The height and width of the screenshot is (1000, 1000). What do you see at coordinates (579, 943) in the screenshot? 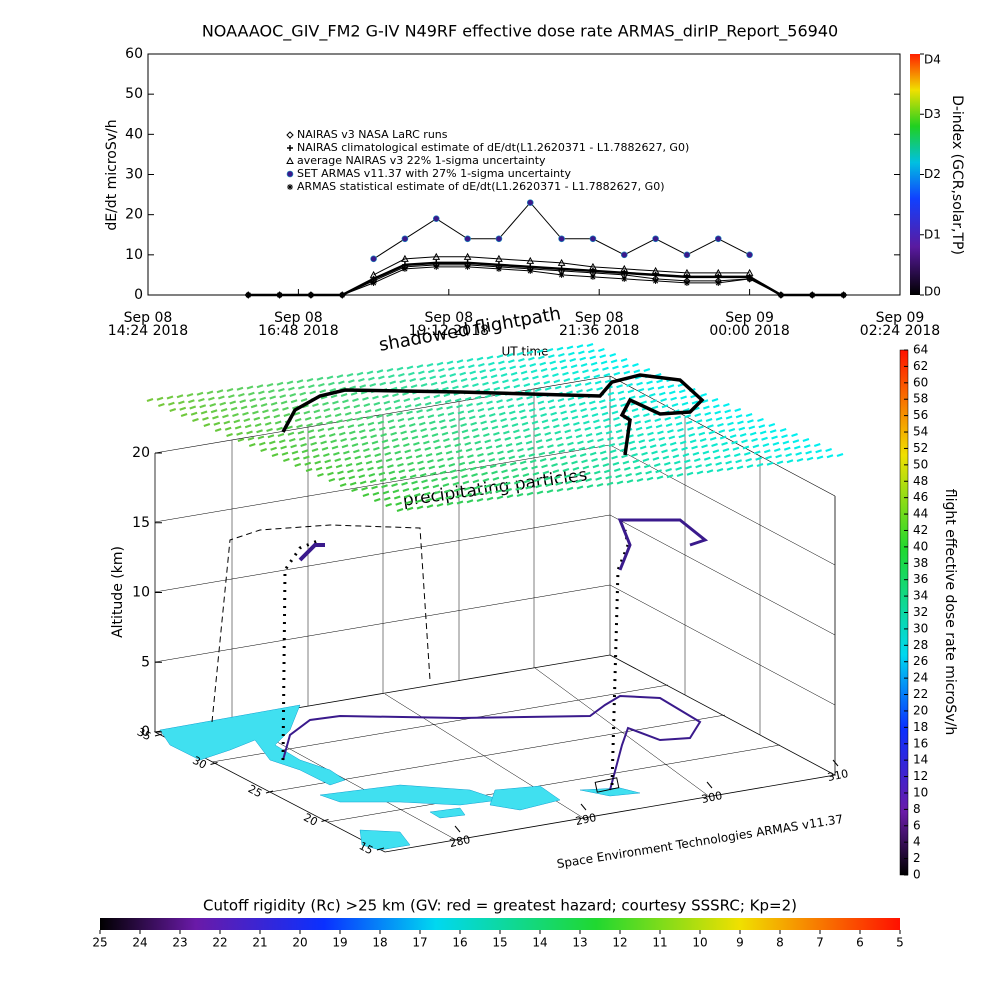
I see `colorbar-tick-label: 13` at bounding box center [579, 943].